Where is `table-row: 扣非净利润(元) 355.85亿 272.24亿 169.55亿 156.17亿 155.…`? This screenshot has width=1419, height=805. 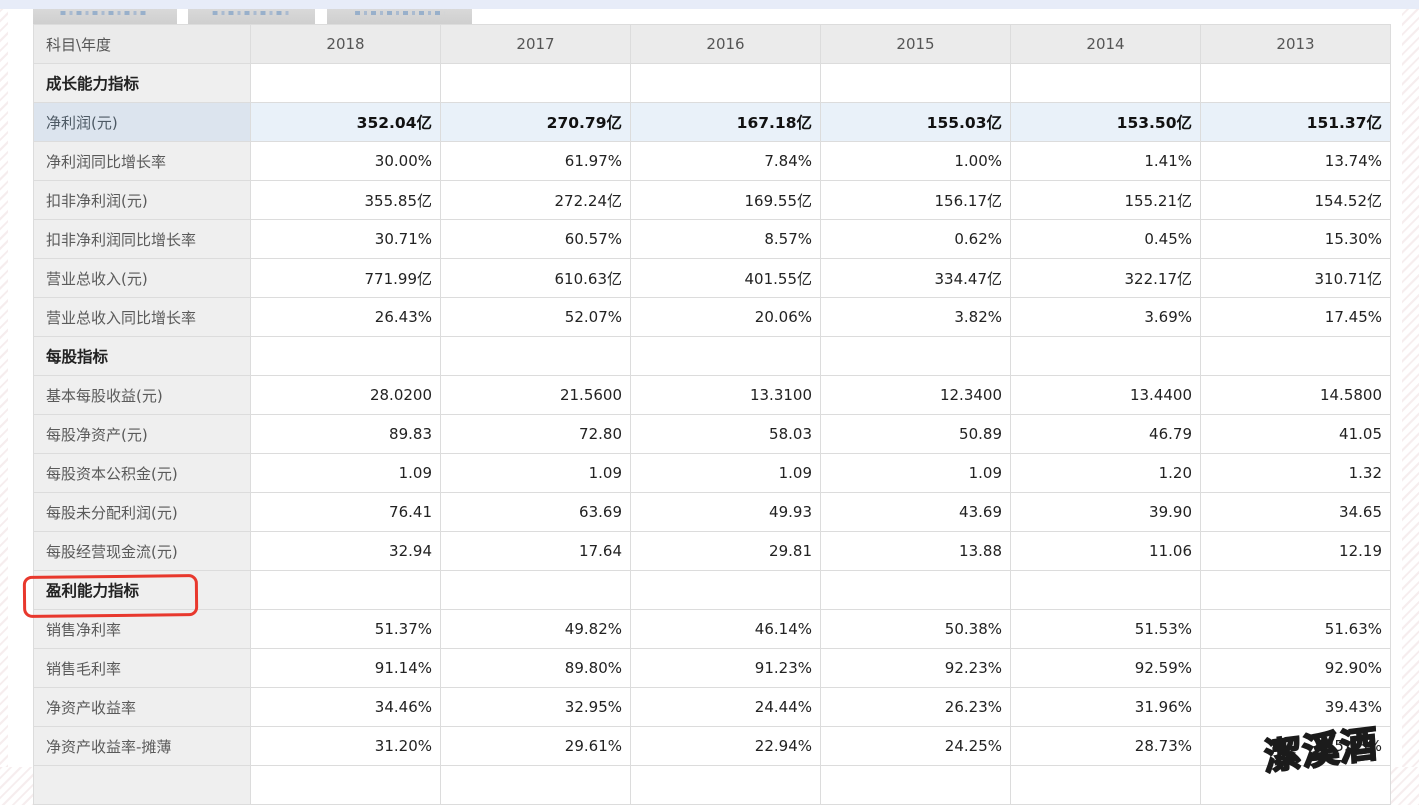
table-row: 扣非净利润(元) 355.85亿 272.24亿 169.55亿 156.17亿 155.… is located at coordinates (712, 200).